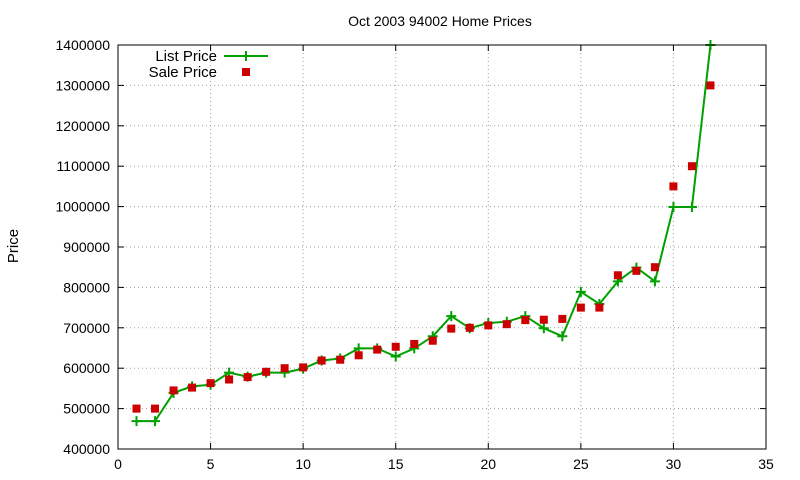  Describe the element at coordinates (183, 72) in the screenshot. I see `legend-label-sale-price: Sale Price` at that location.